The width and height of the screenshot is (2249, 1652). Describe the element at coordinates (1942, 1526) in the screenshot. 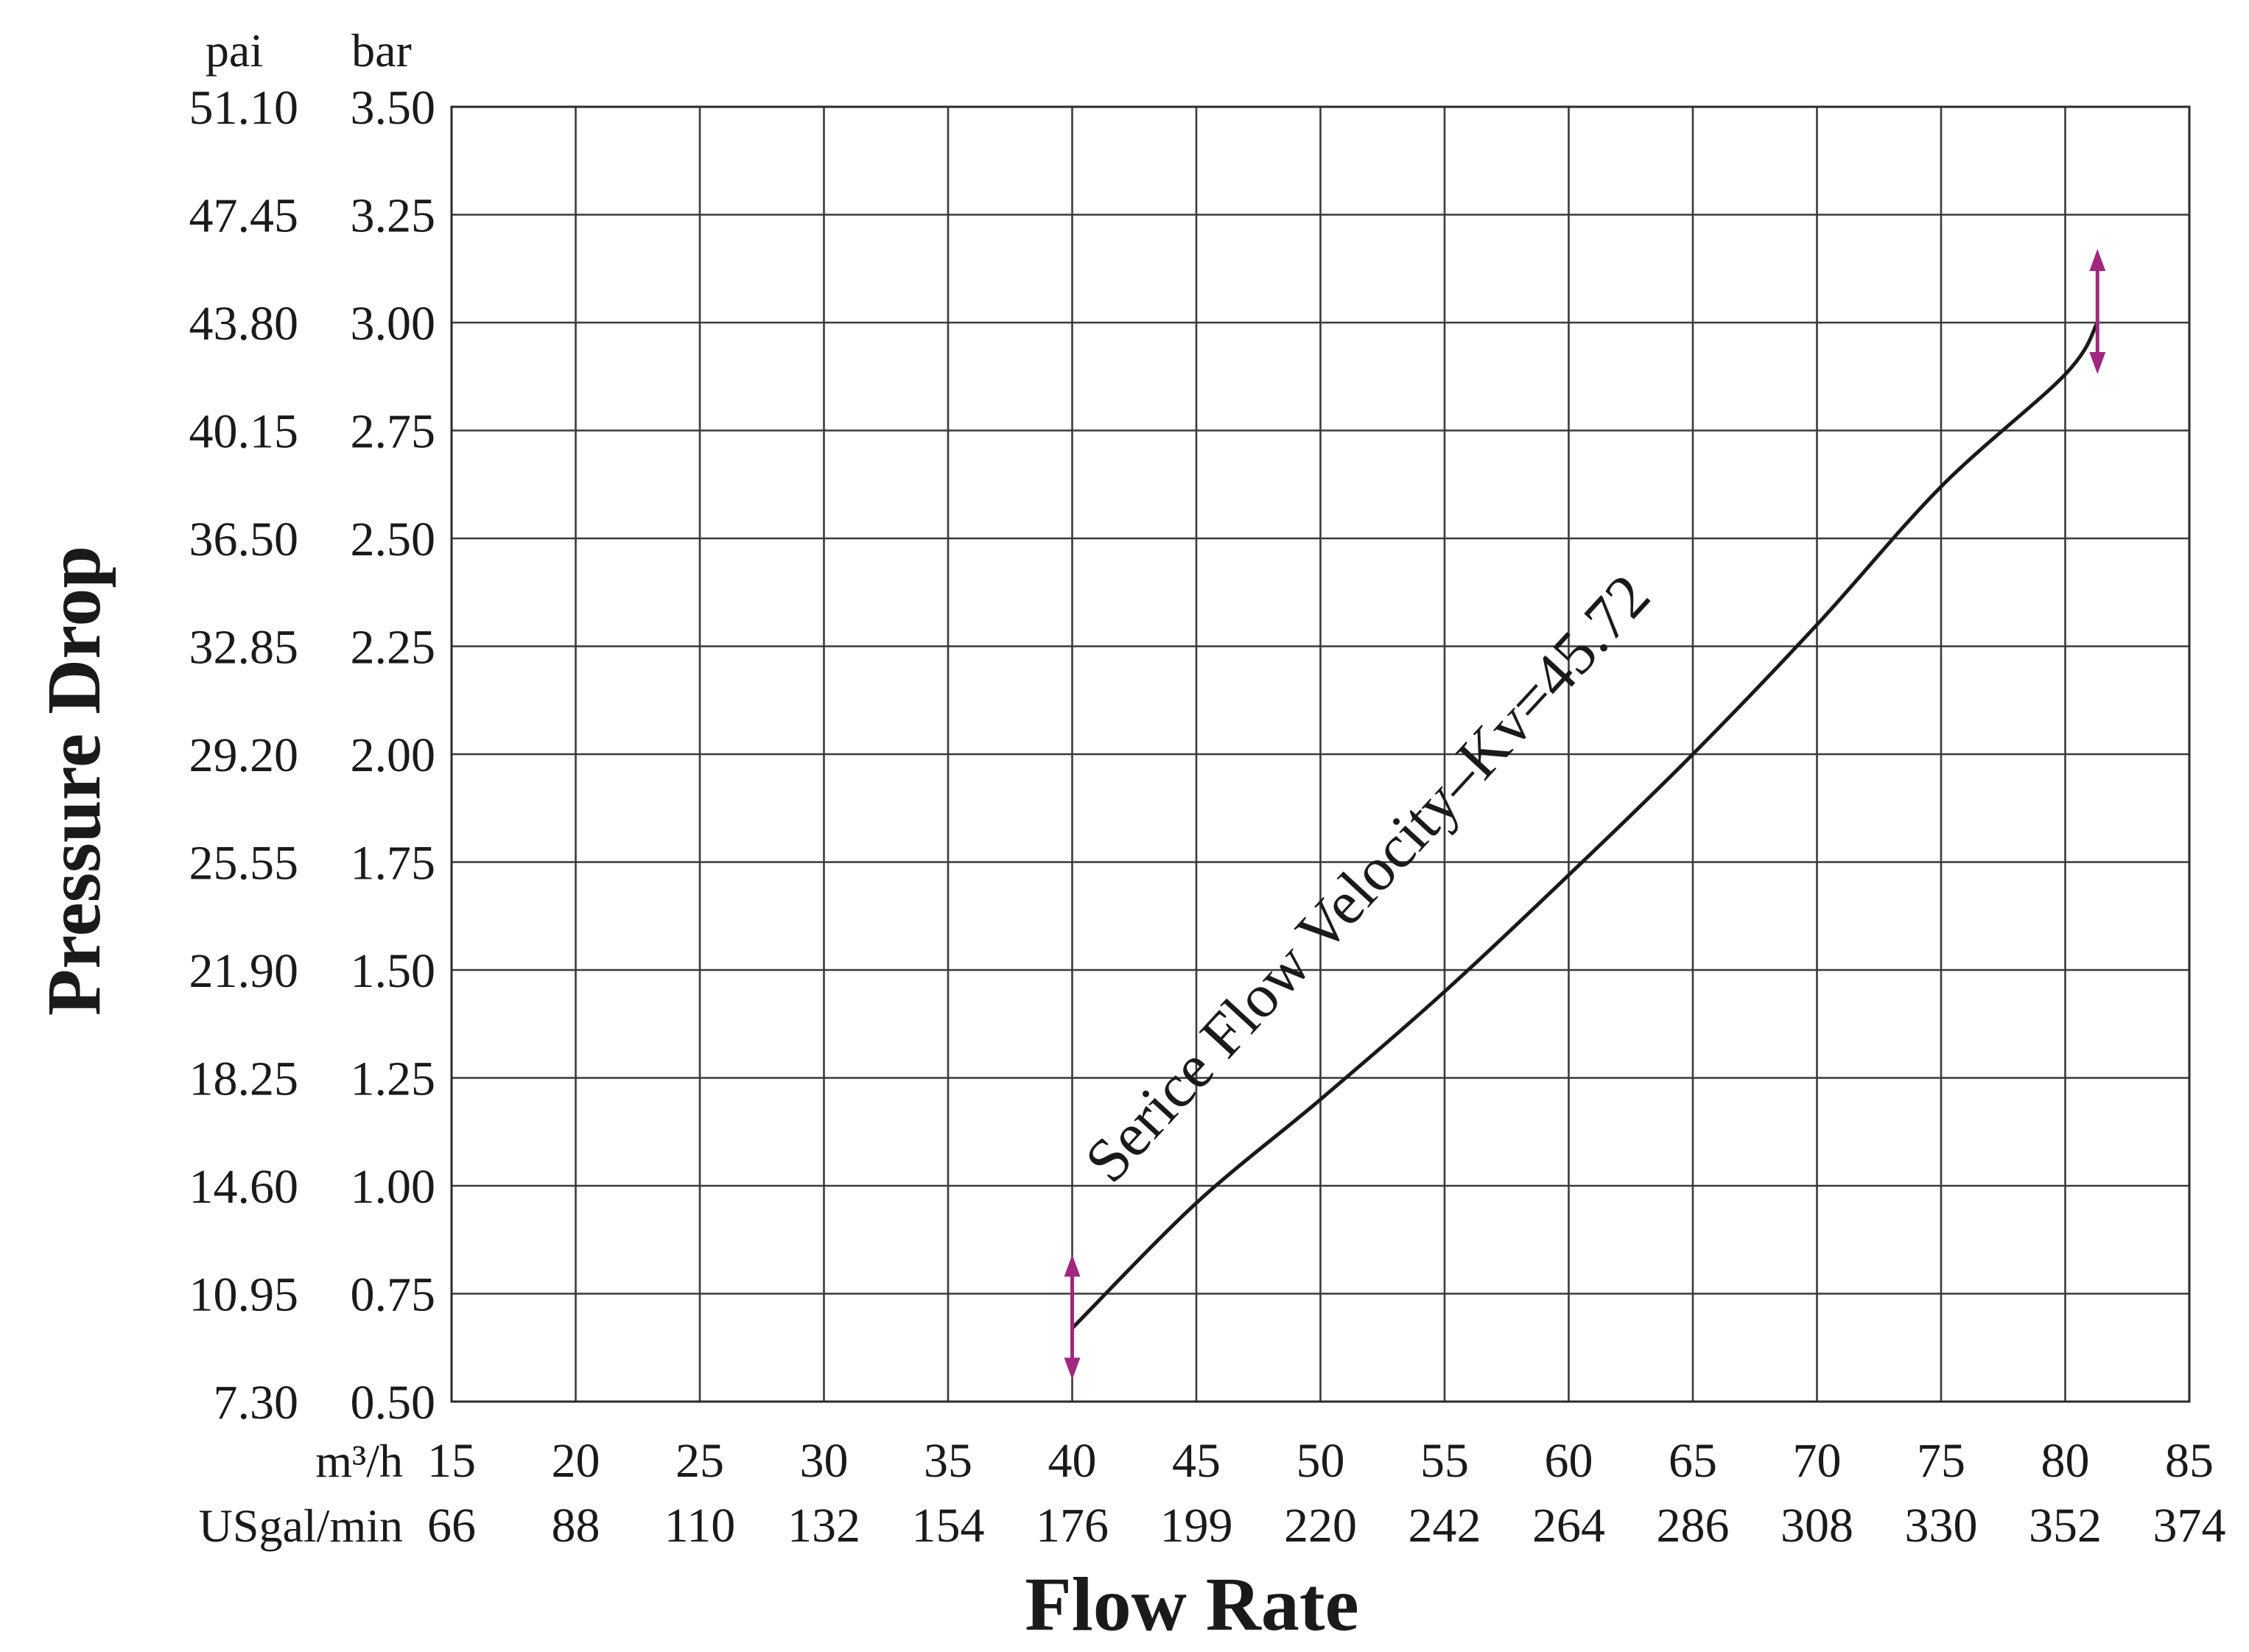

I see `x-tick-label: 330` at that location.